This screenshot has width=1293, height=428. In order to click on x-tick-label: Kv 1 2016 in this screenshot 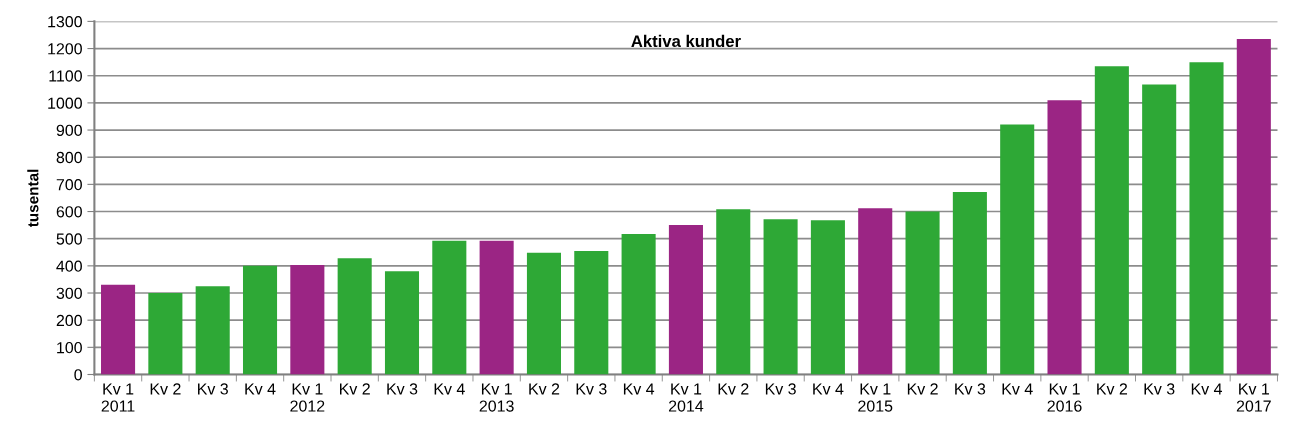, I will do `click(1064, 397)`.